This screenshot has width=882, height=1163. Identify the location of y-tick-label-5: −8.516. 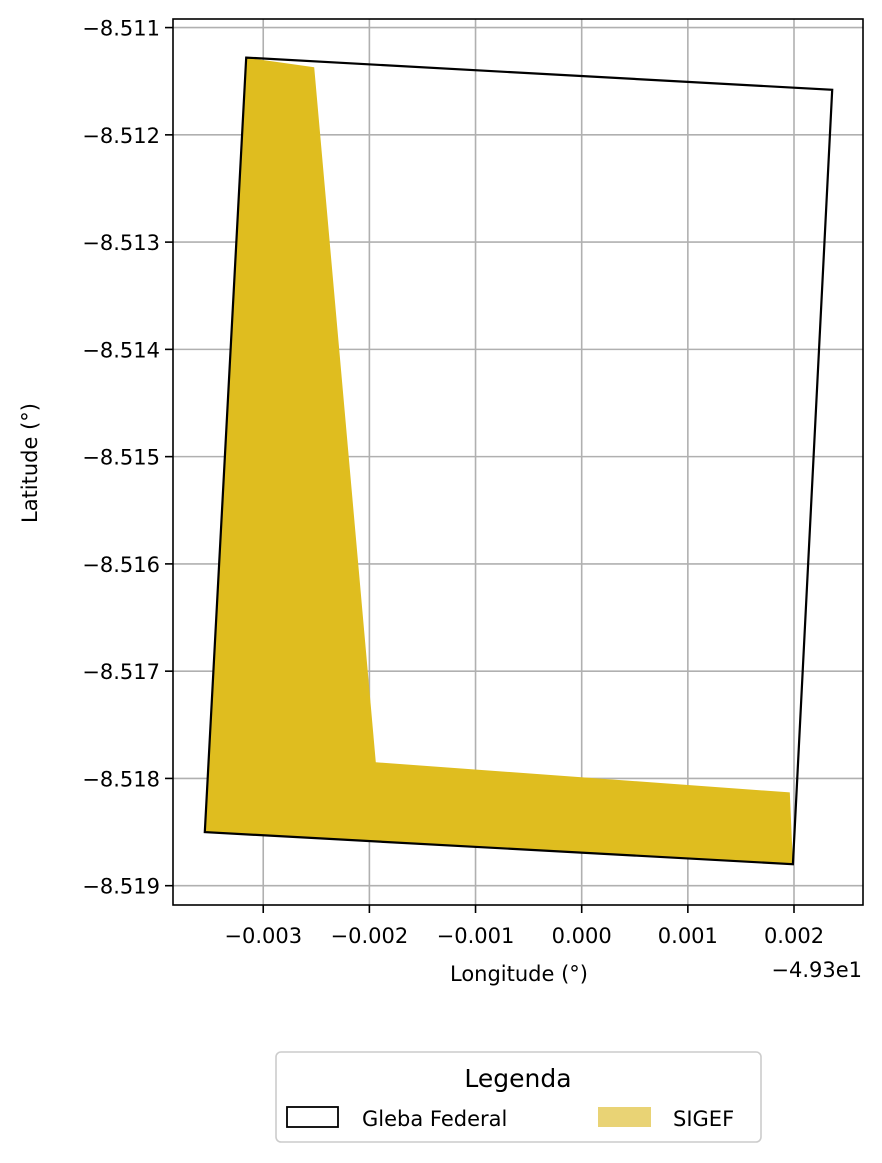
(121, 565).